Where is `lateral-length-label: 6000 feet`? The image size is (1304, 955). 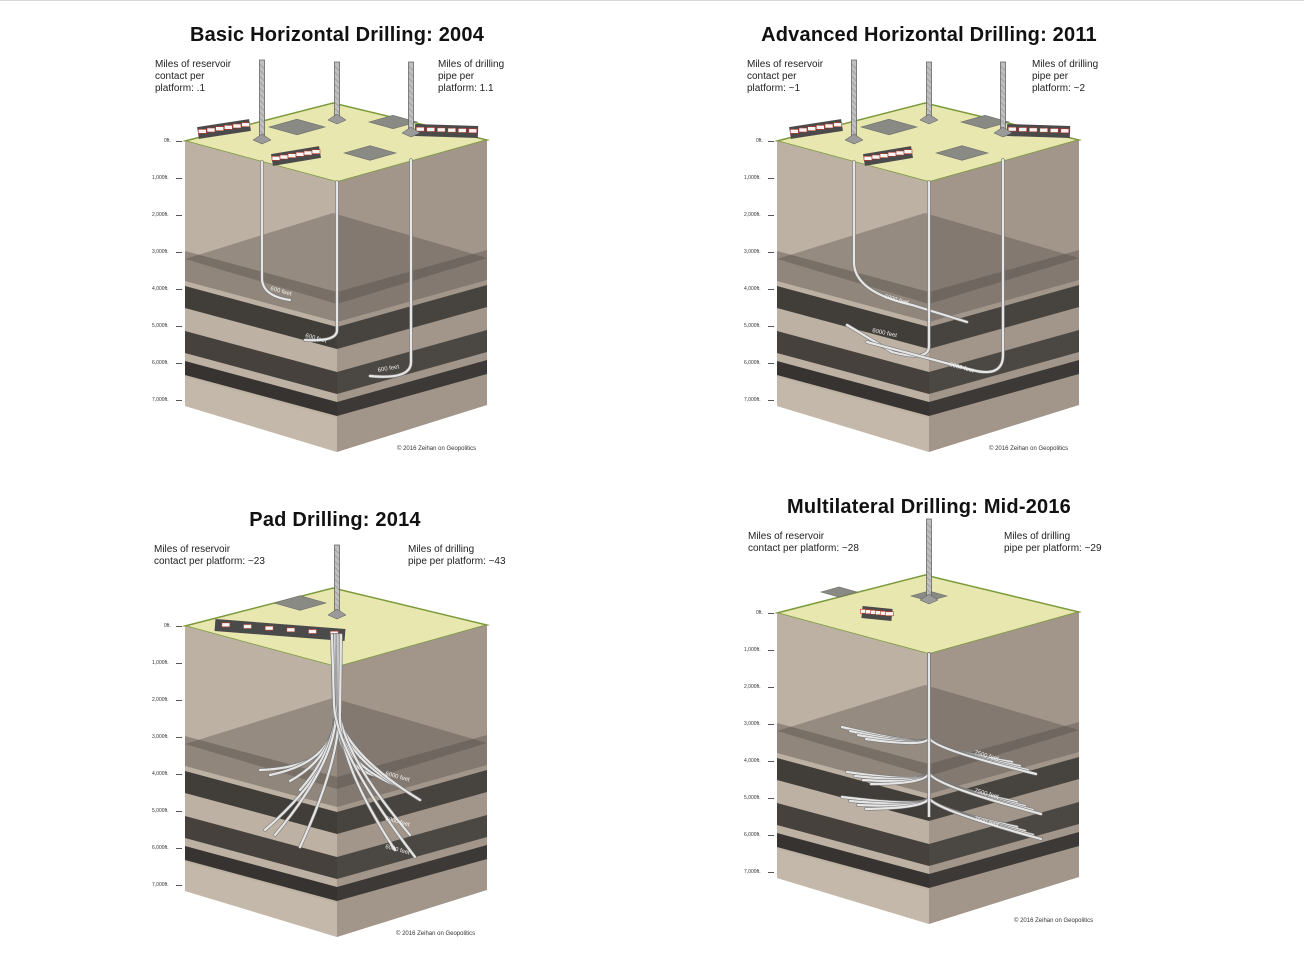 lateral-length-label: 6000 feet is located at coordinates (885, 333).